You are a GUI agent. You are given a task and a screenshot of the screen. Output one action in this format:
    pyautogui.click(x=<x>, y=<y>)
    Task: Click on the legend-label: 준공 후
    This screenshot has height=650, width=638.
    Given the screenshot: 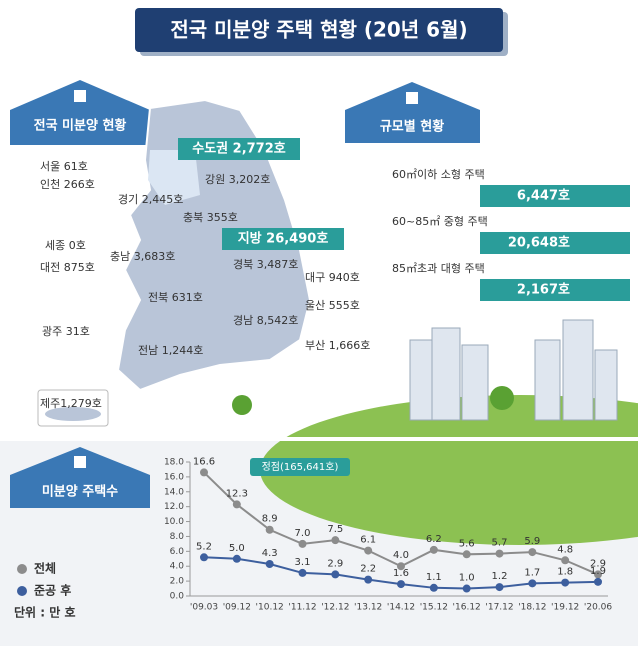 What is the action you would take?
    pyautogui.click(x=52, y=590)
    